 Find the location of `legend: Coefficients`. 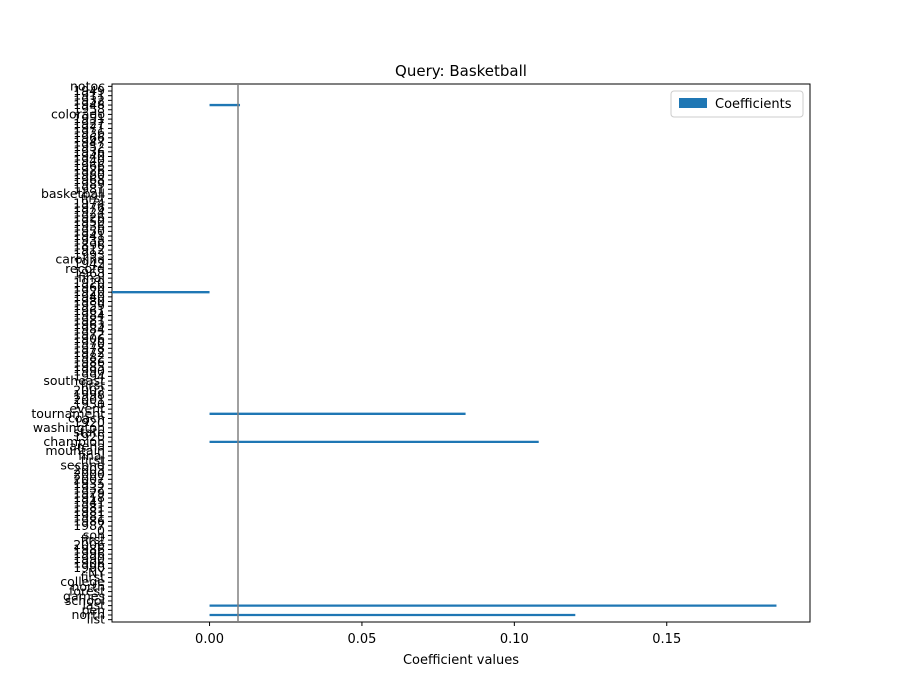

legend: Coefficients is located at coordinates (737, 104).